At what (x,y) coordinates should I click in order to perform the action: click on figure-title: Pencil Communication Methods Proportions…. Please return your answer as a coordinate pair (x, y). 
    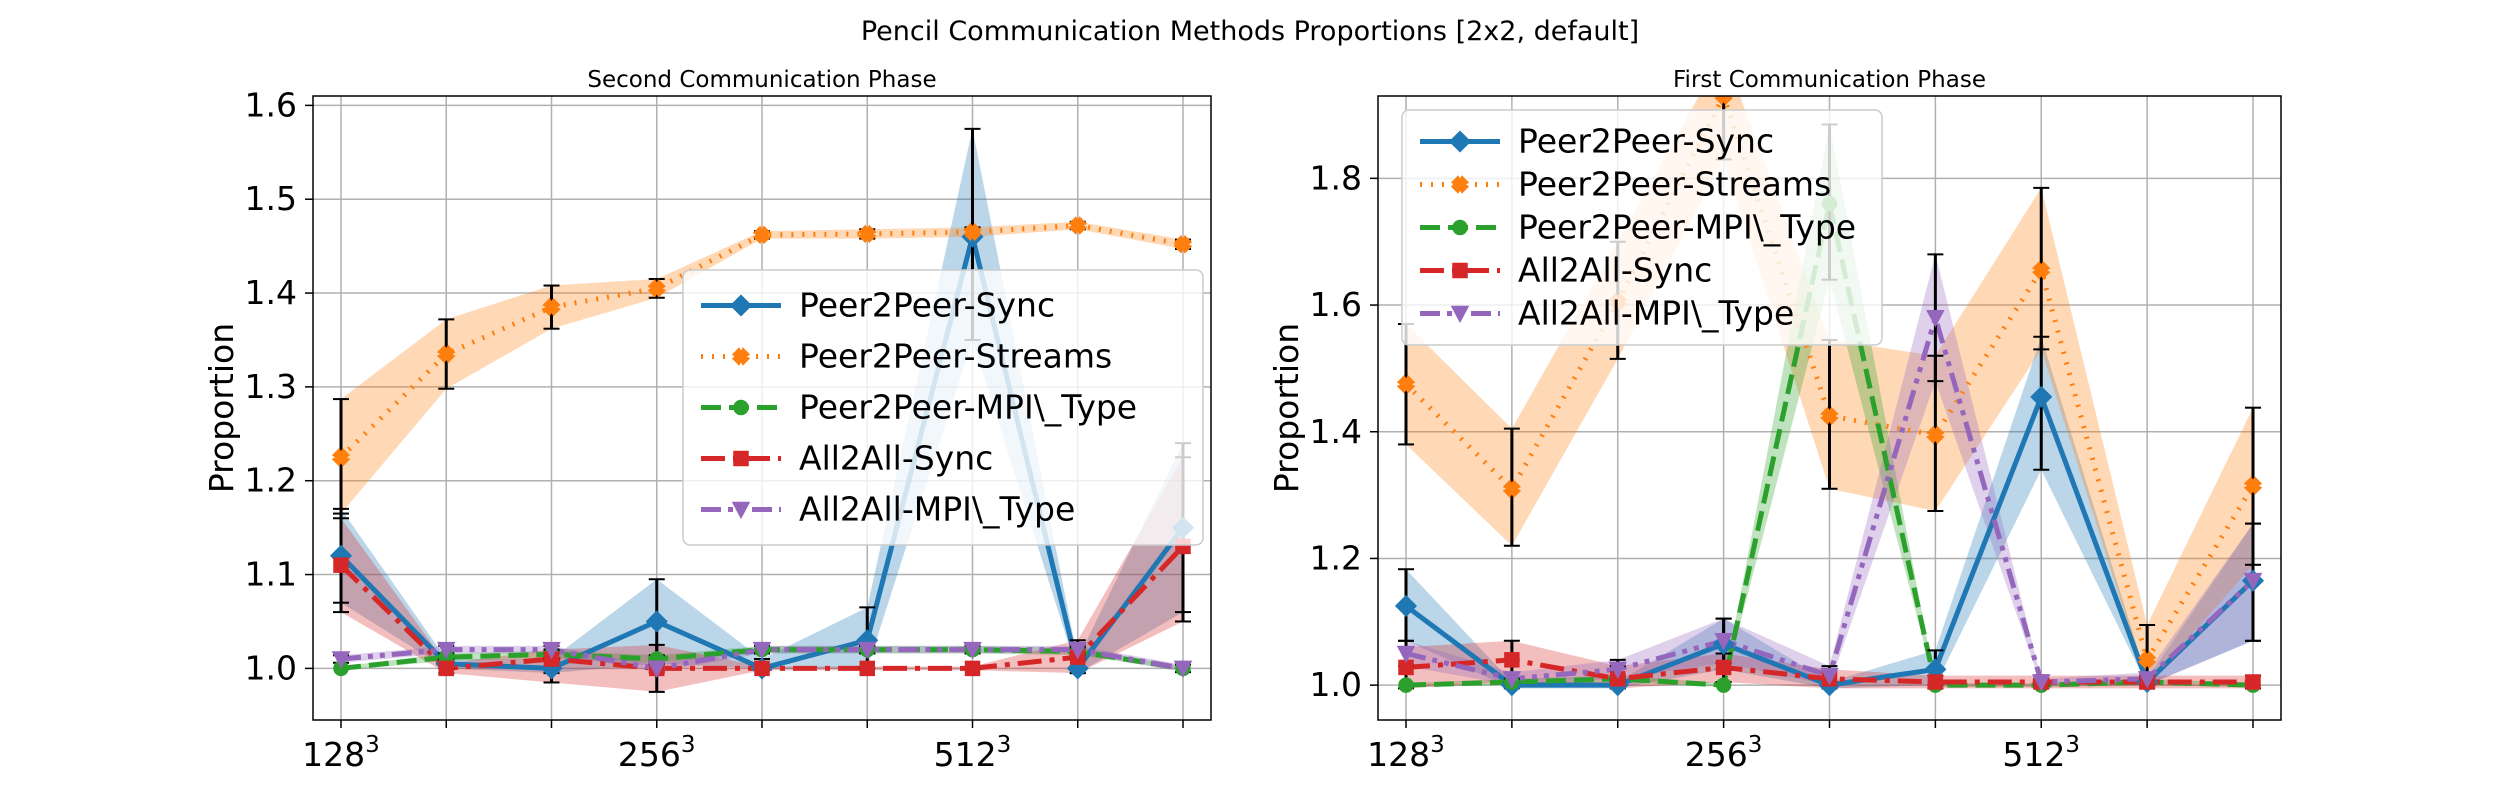
    Looking at the image, I should click on (1250, 31).